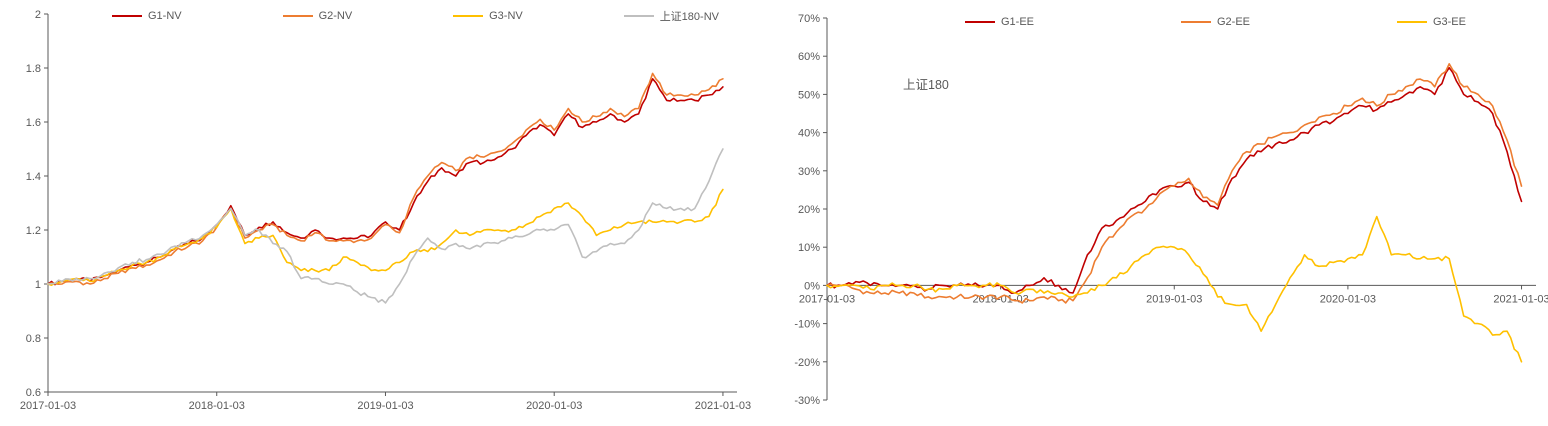 Image resolution: width=1548 pixels, height=426 pixels. Describe the element at coordinates (415, 16) in the screenshot. I see `nv-chart-legend: G1-NV G2-NV G3-NV 上证180-NV` at that location.